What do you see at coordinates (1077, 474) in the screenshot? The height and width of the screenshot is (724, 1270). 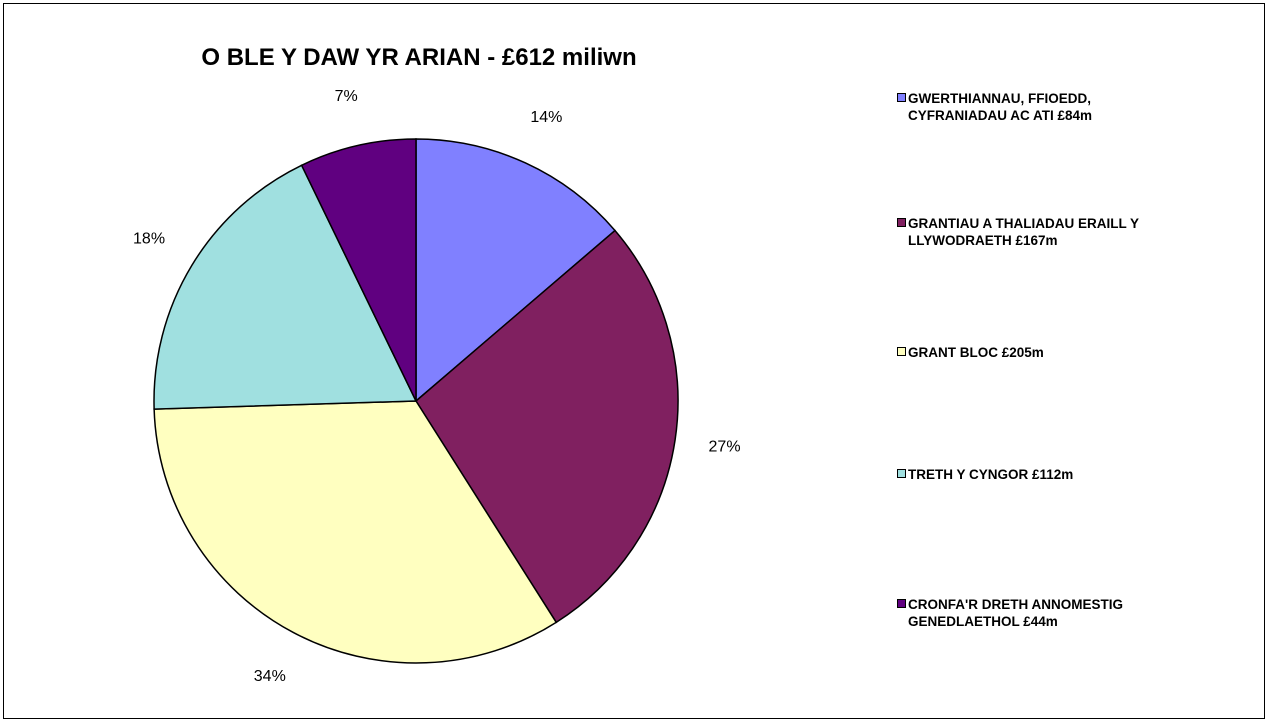 I see `legend-item-4: TRETH Y CYNGOR £112m` at bounding box center [1077, 474].